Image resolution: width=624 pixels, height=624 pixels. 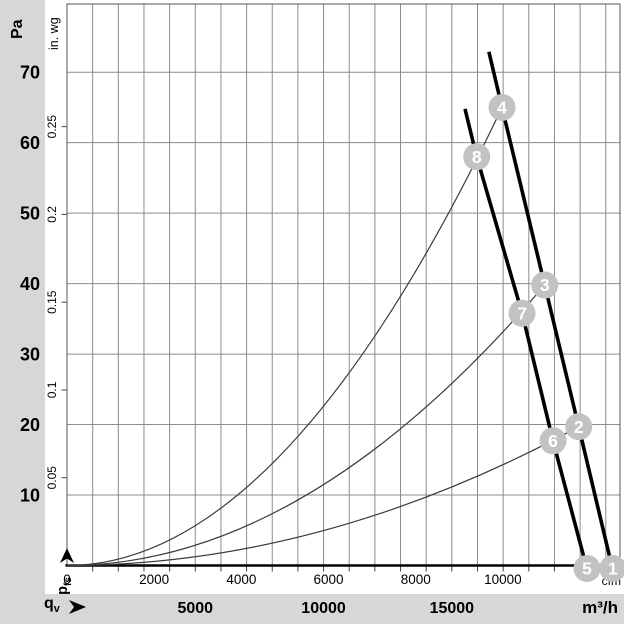 I want to click on operating-point-number: 3, so click(x=545, y=285).